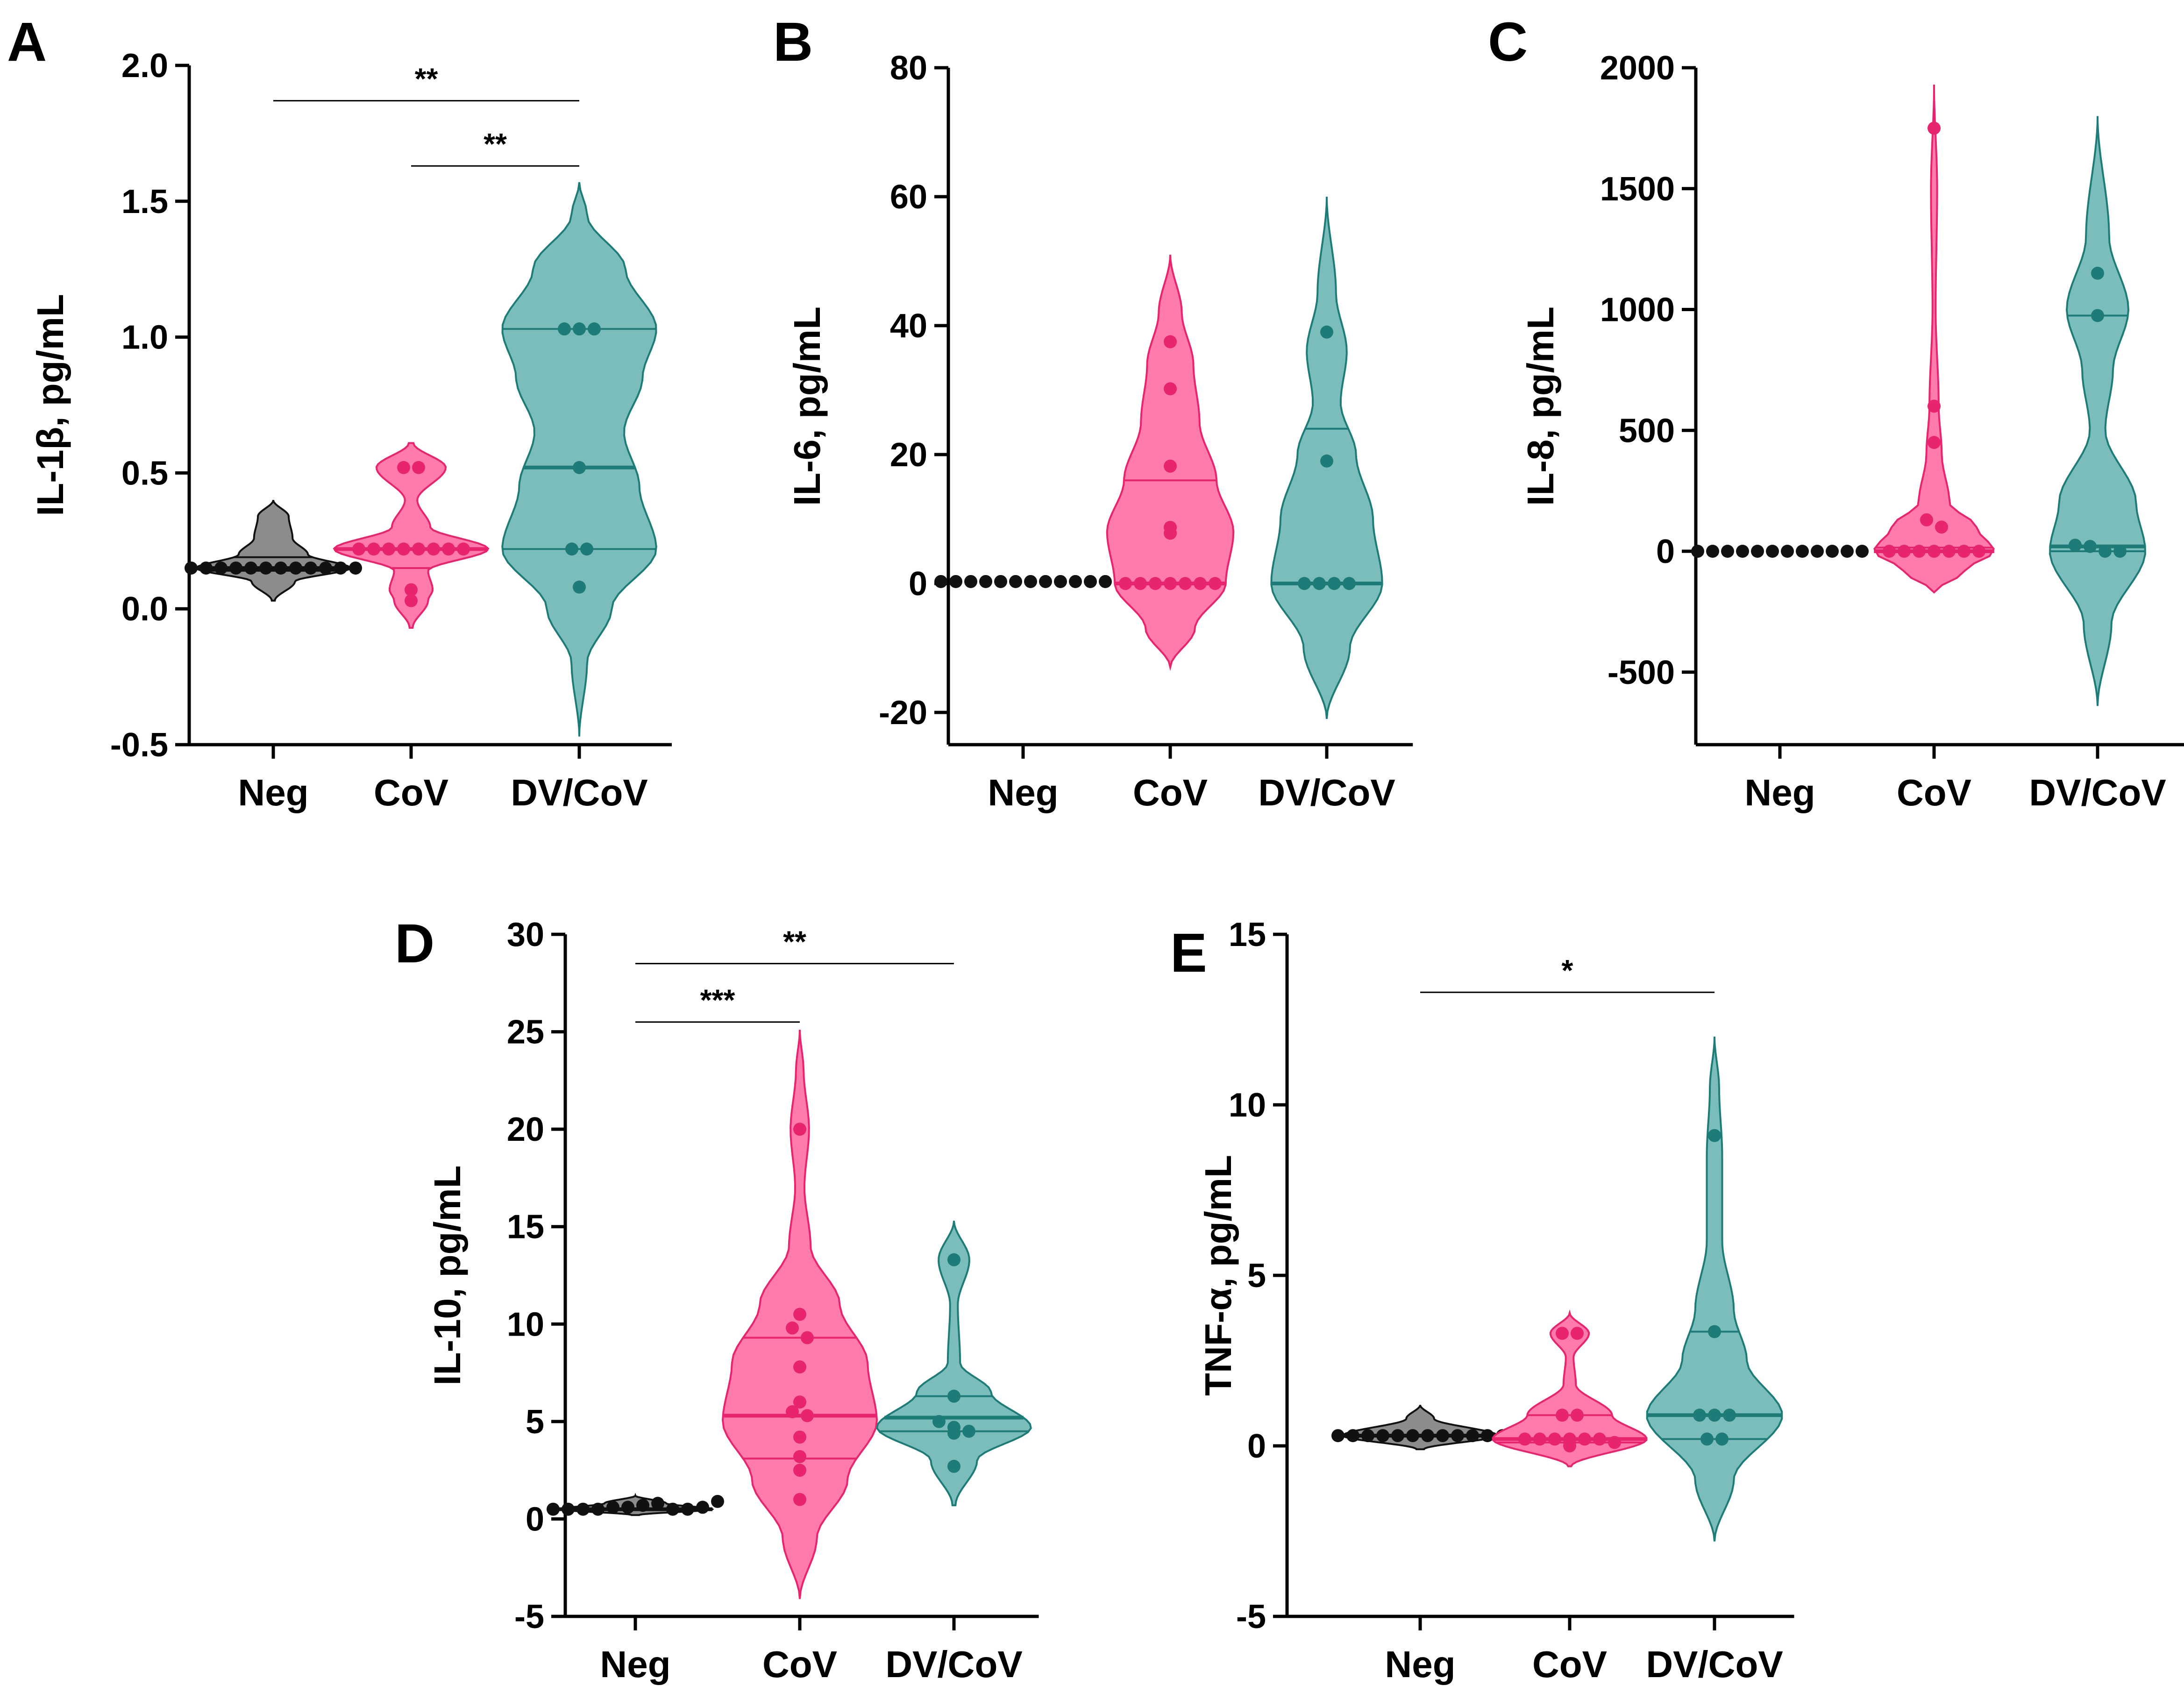  I want to click on significance-label: **, so click(794, 942).